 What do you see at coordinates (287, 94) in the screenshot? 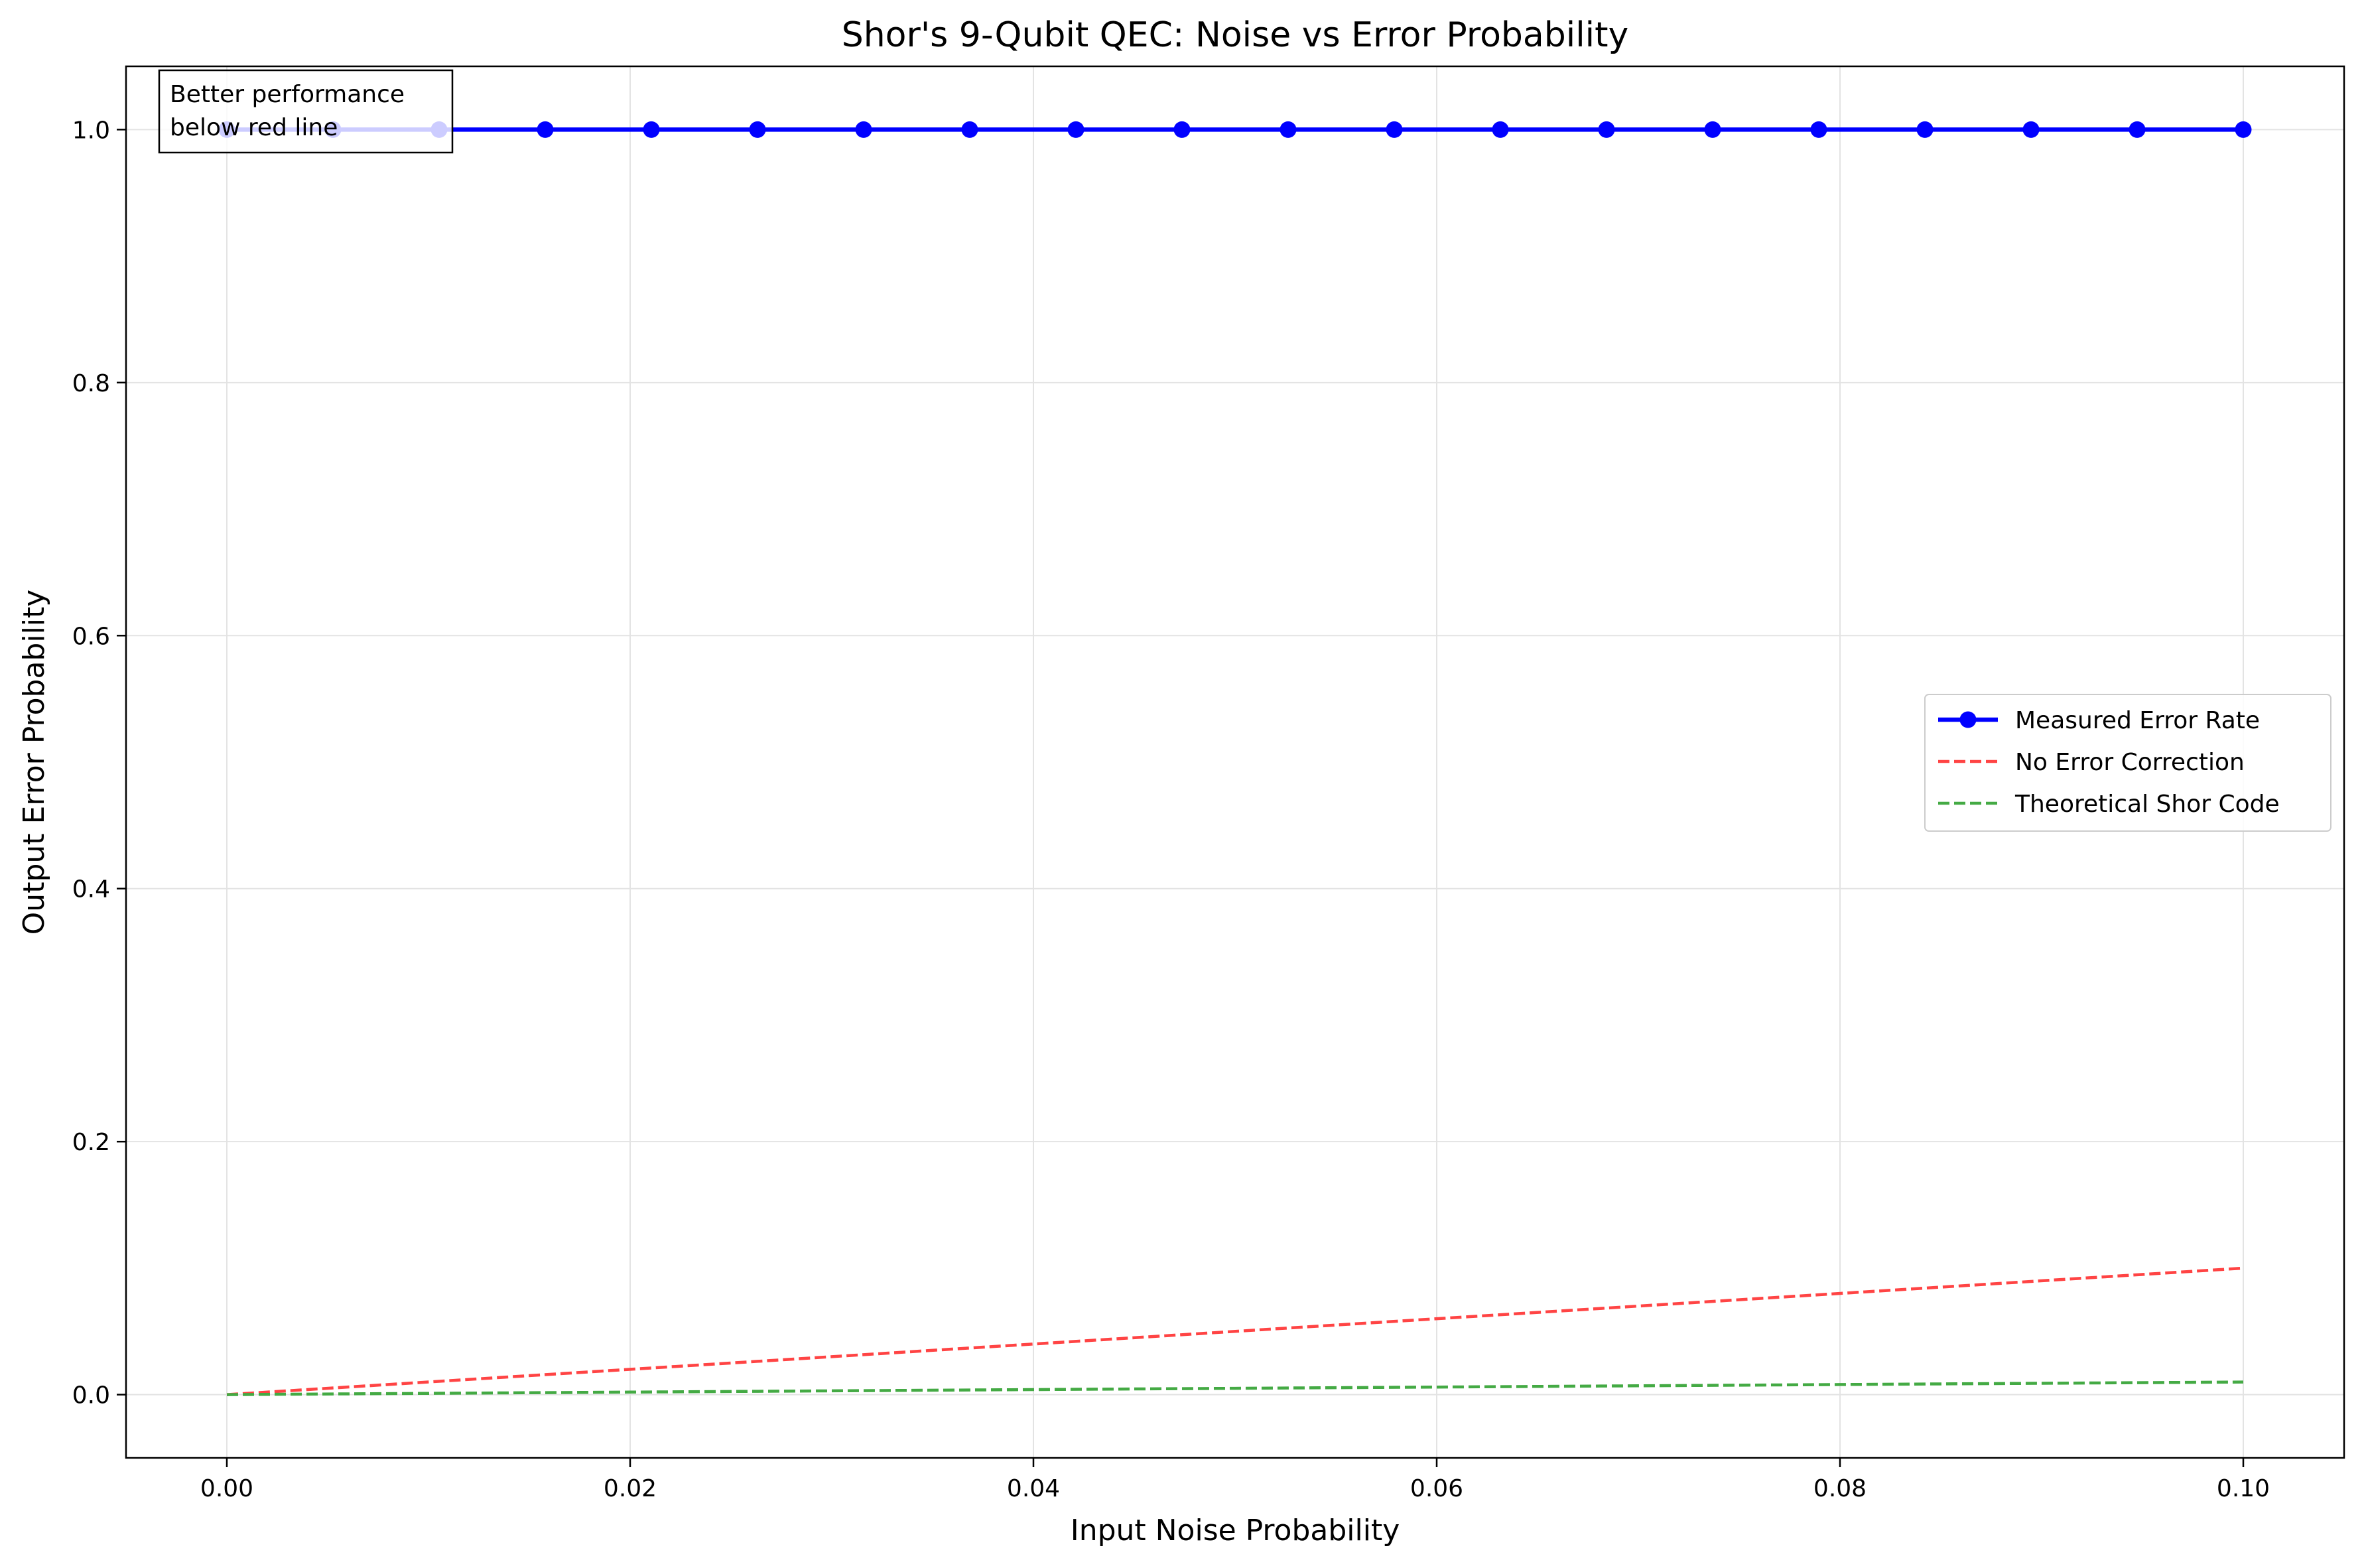
I see `annotation-text-line: Better performance` at bounding box center [287, 94].